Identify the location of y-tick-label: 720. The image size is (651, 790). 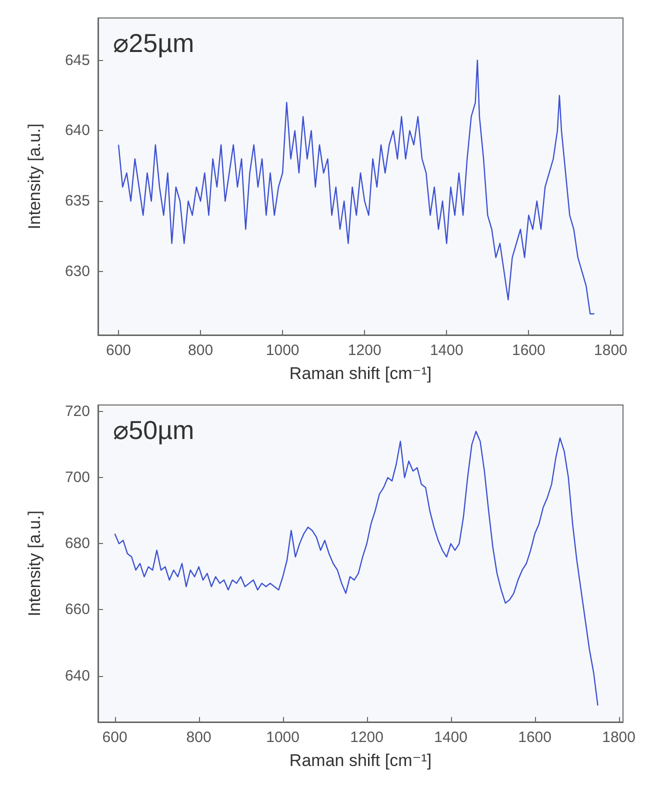
(77, 411).